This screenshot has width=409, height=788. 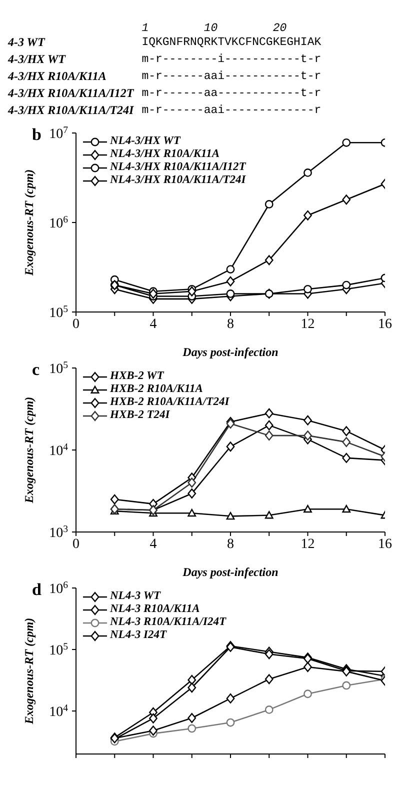 I want to click on legend-label: HXB-2 R10A/K11A, so click(x=156, y=389).